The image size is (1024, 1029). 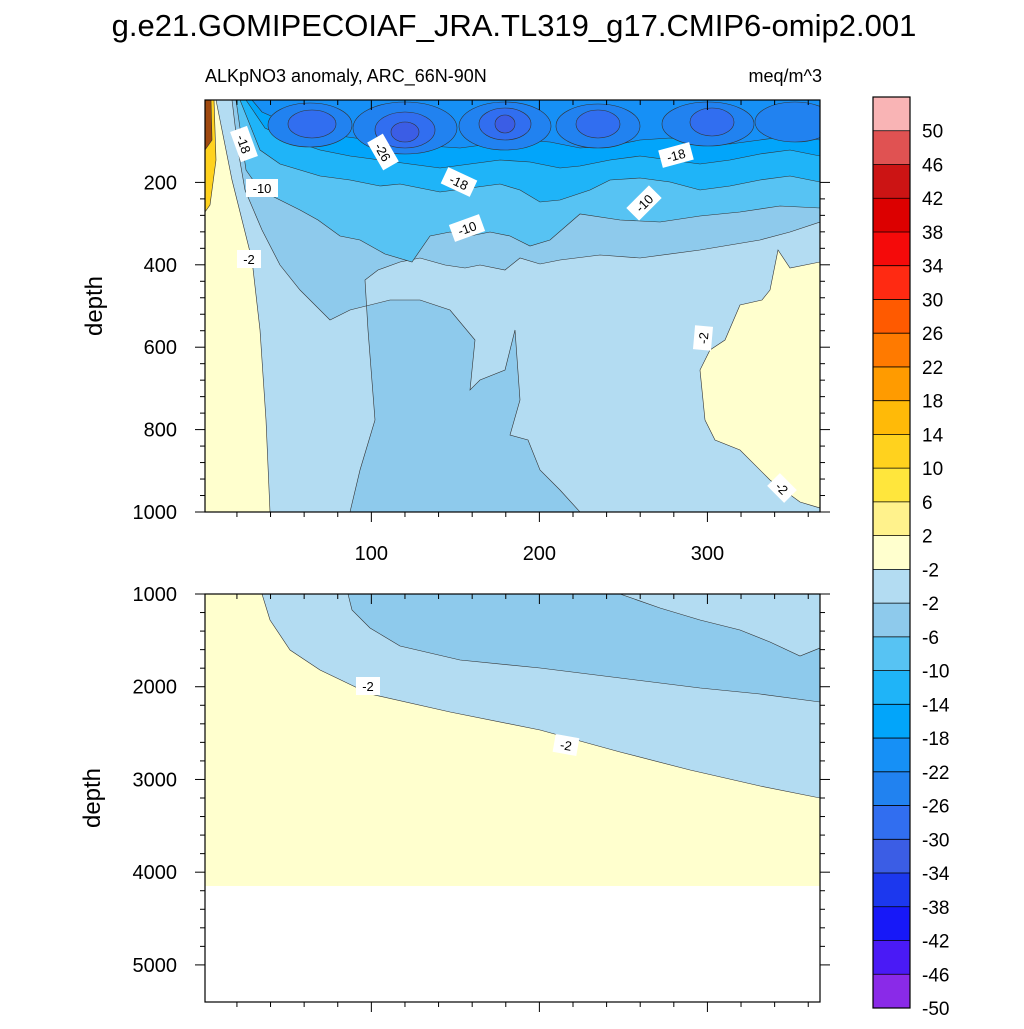 I want to click on colorbar-label: 6, so click(x=927, y=503).